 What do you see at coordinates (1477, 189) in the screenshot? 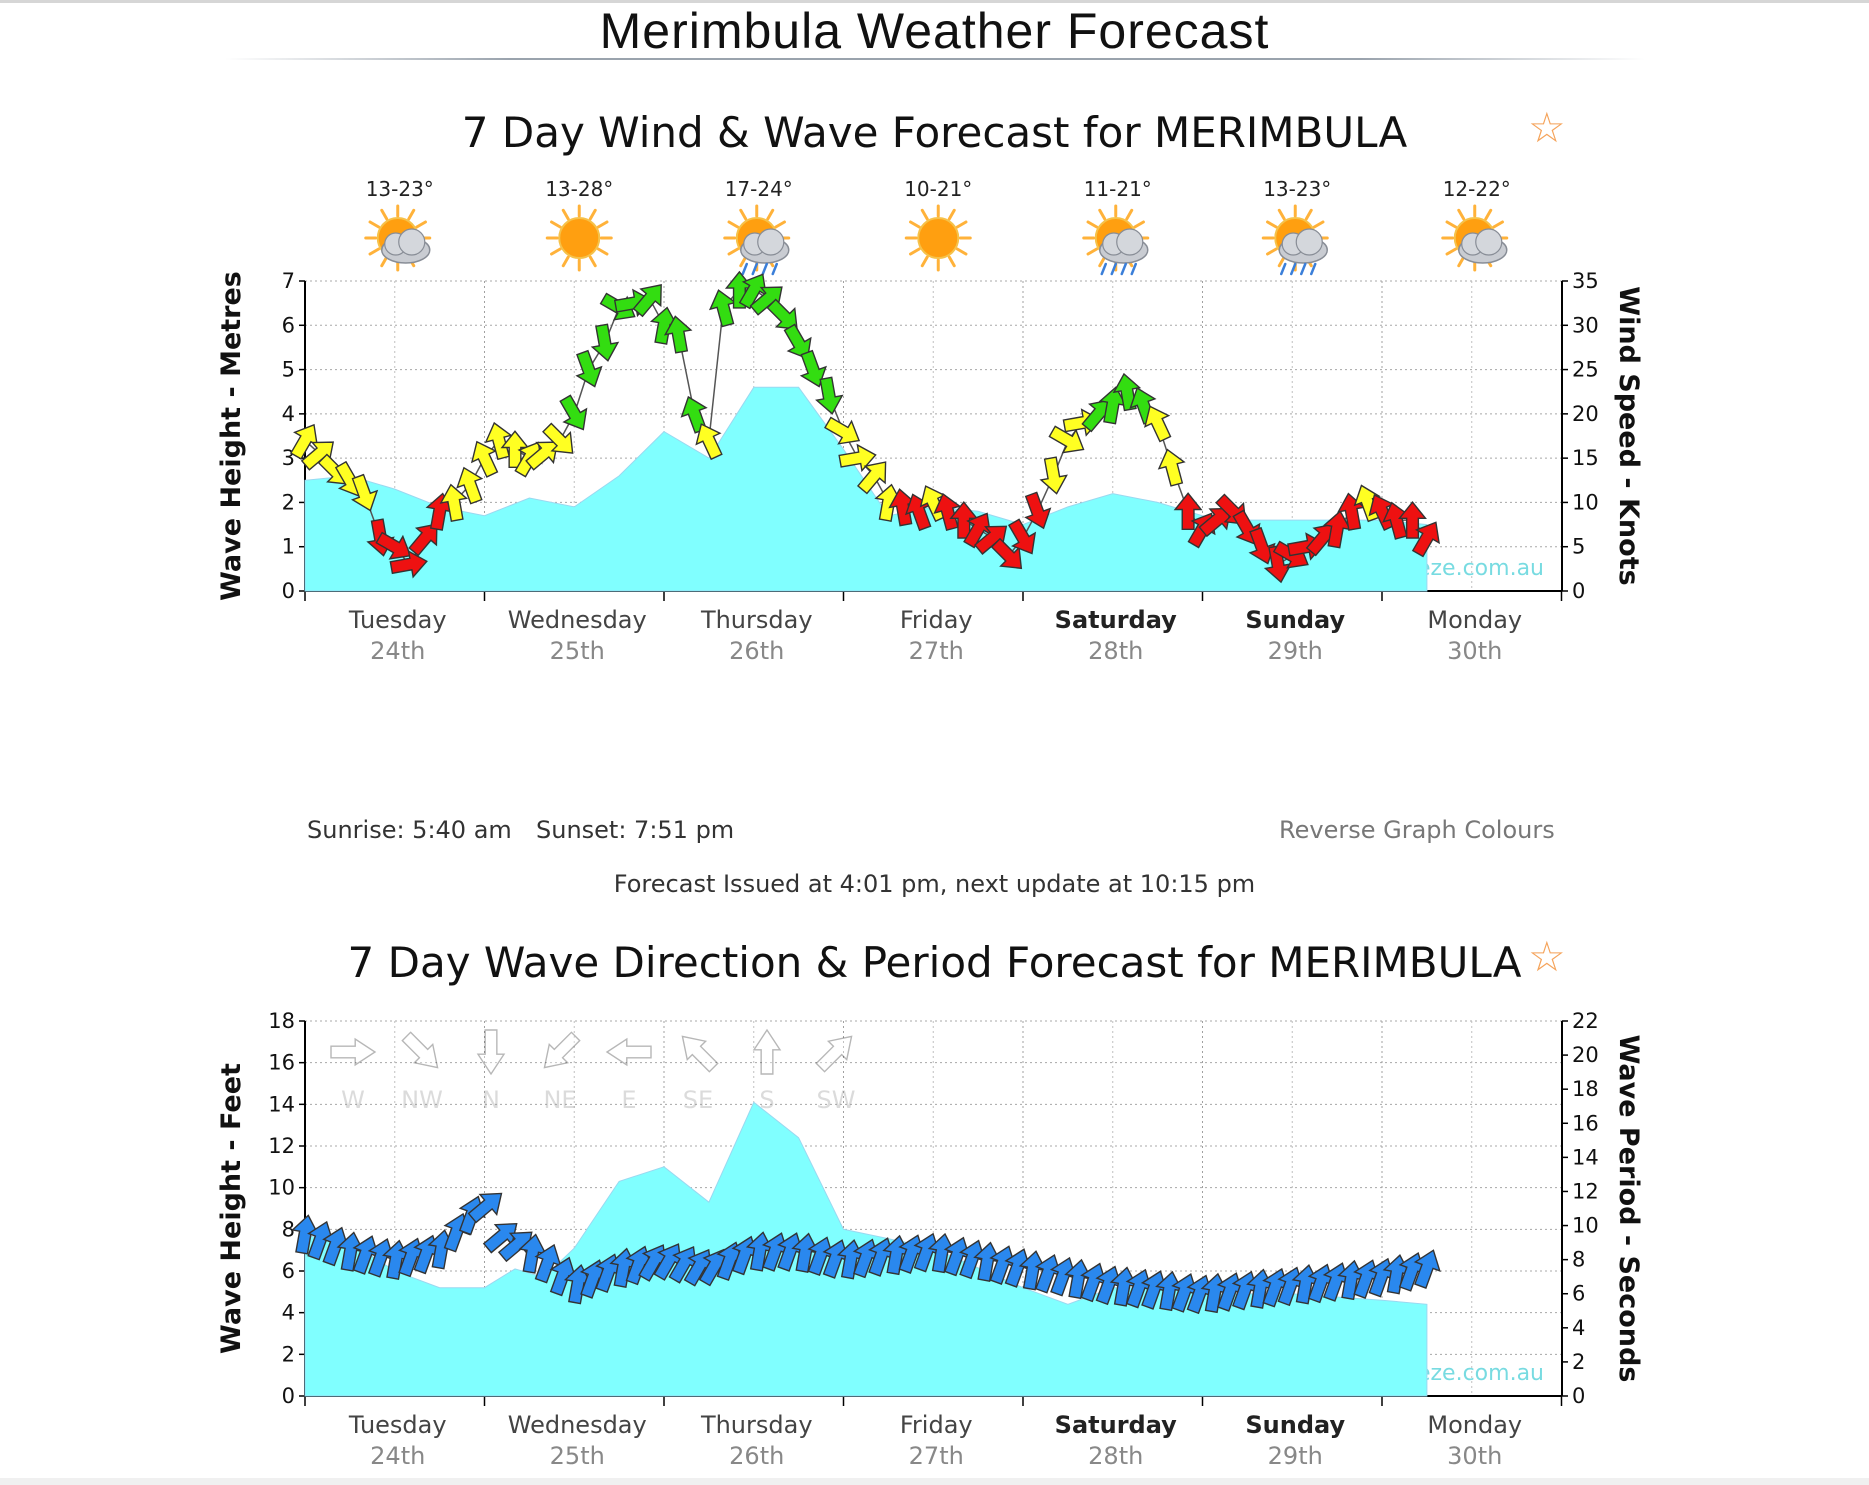
I see `day-temperature: 12-22°` at bounding box center [1477, 189].